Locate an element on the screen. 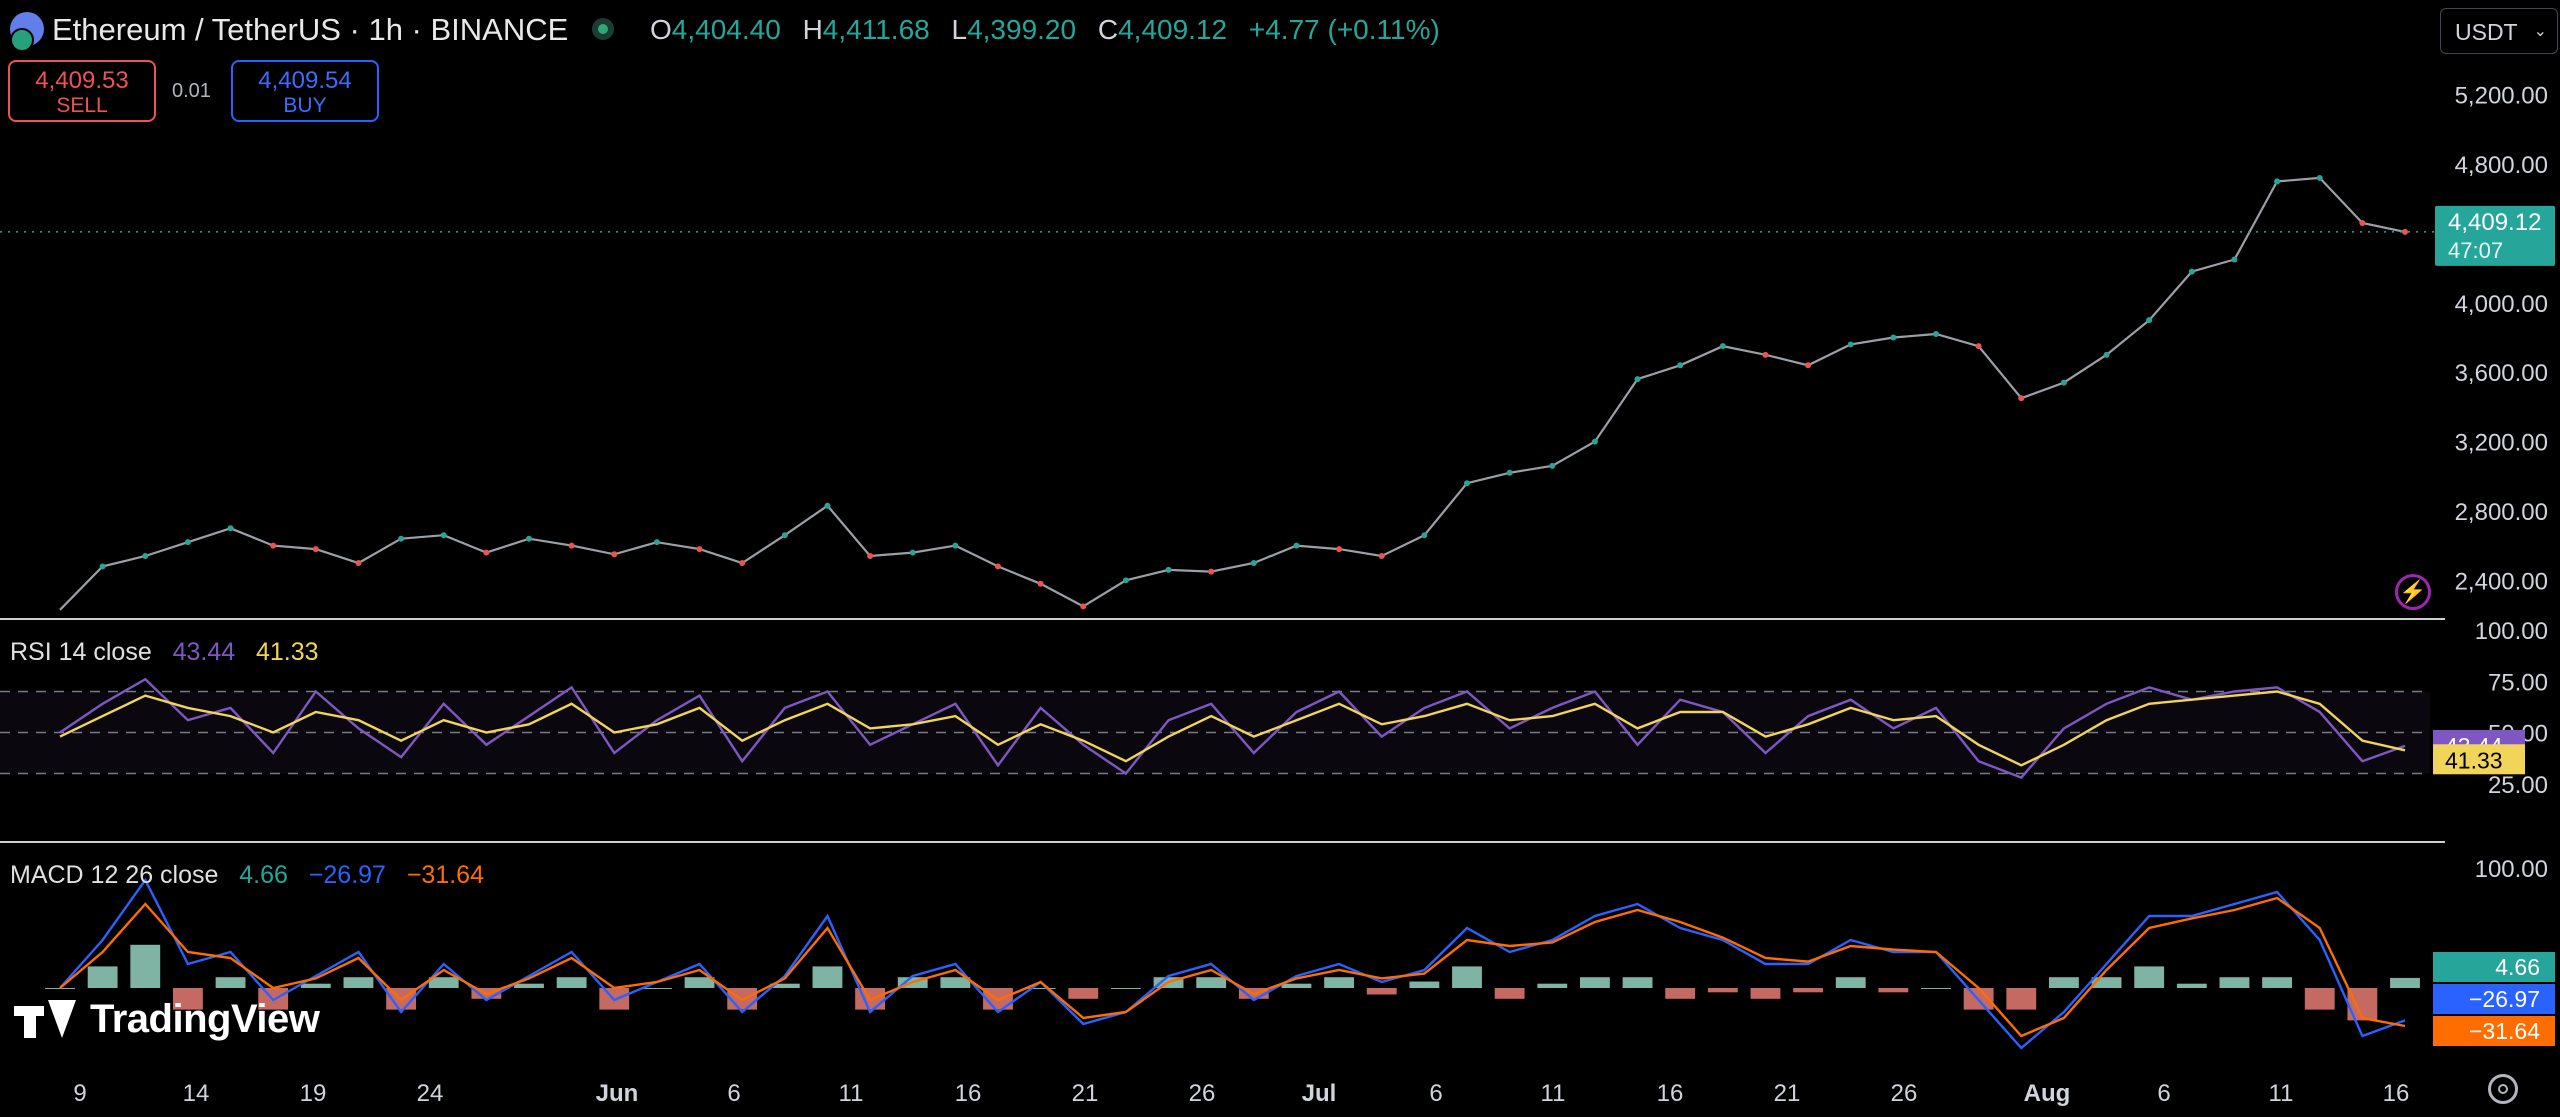 This screenshot has height=1117, width=2560. time-axis-tick: 21 is located at coordinates (1085, 1093).